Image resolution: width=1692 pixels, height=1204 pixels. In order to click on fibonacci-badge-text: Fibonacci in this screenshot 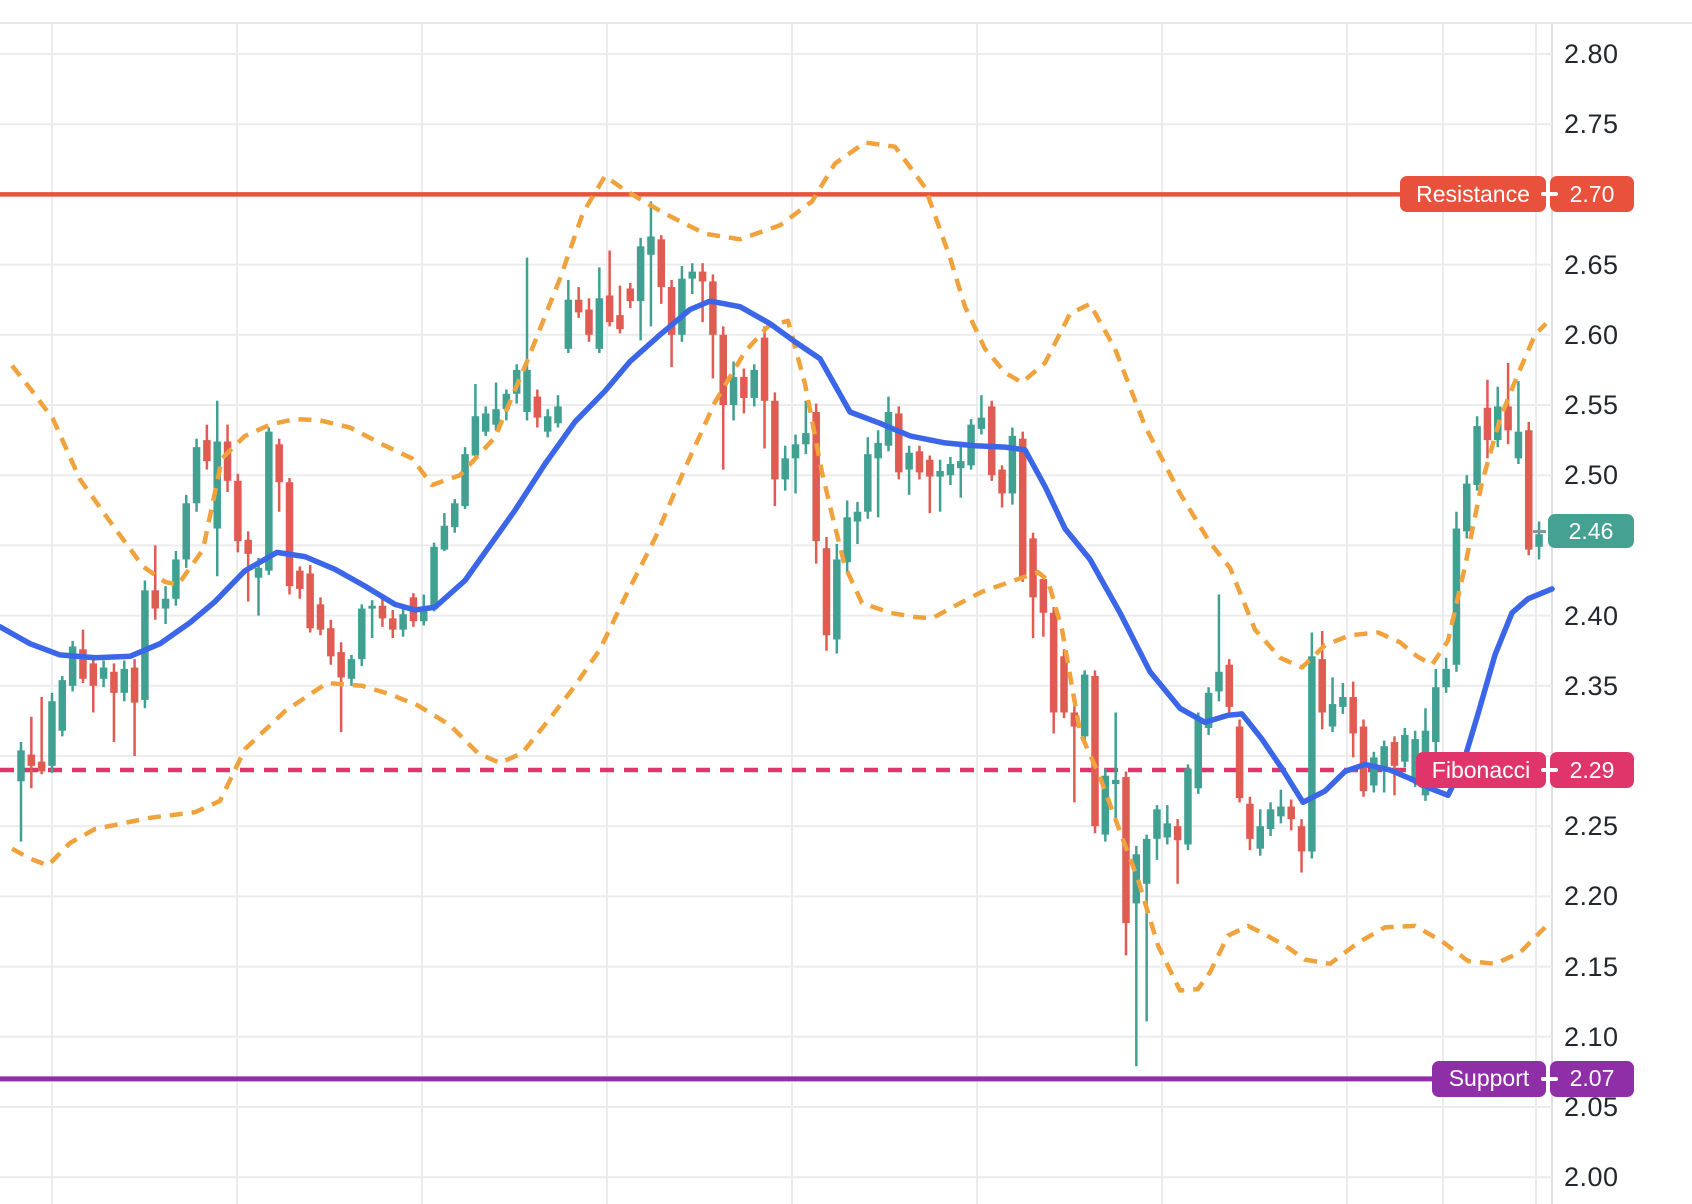, I will do `click(1481, 769)`.